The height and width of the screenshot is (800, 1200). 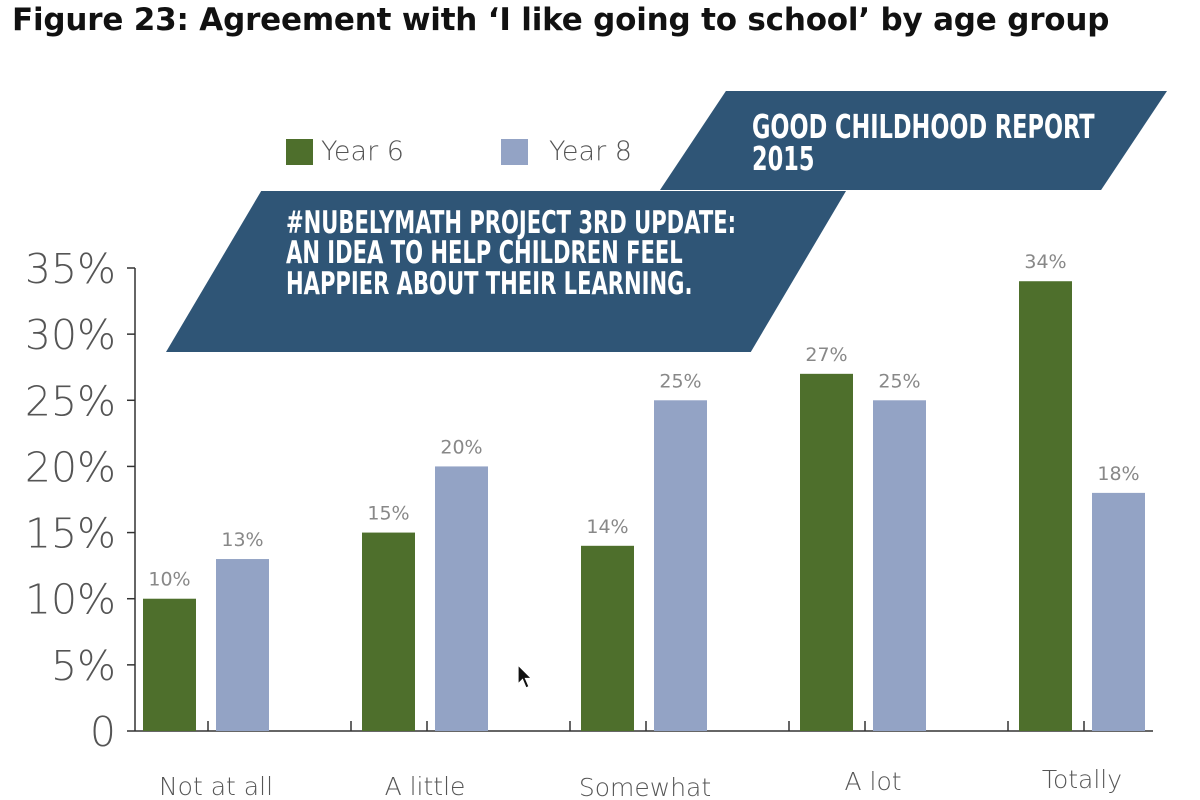 What do you see at coordinates (872, 781) in the screenshot?
I see `x-tick-label: A lot` at bounding box center [872, 781].